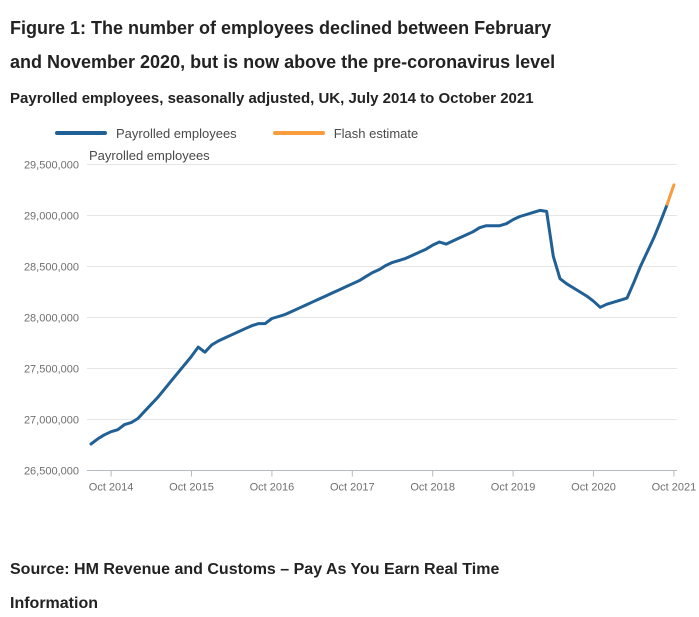  What do you see at coordinates (51, 421) in the screenshot?
I see `y-tick-label: 27,000,000` at bounding box center [51, 421].